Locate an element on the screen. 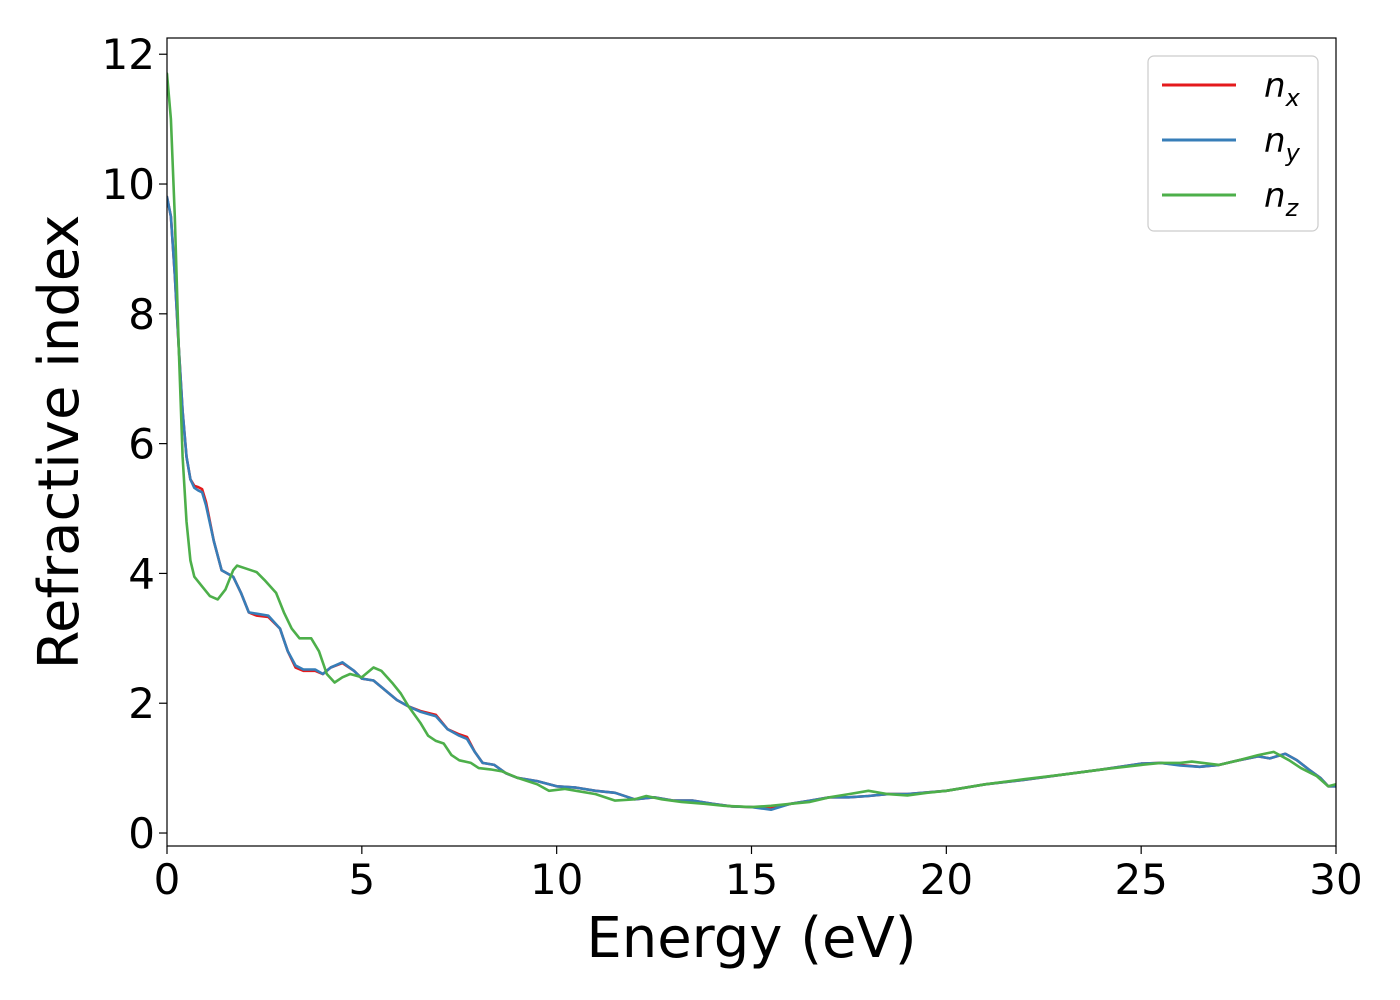  x-tick-label: 10 is located at coordinates (556, 879).